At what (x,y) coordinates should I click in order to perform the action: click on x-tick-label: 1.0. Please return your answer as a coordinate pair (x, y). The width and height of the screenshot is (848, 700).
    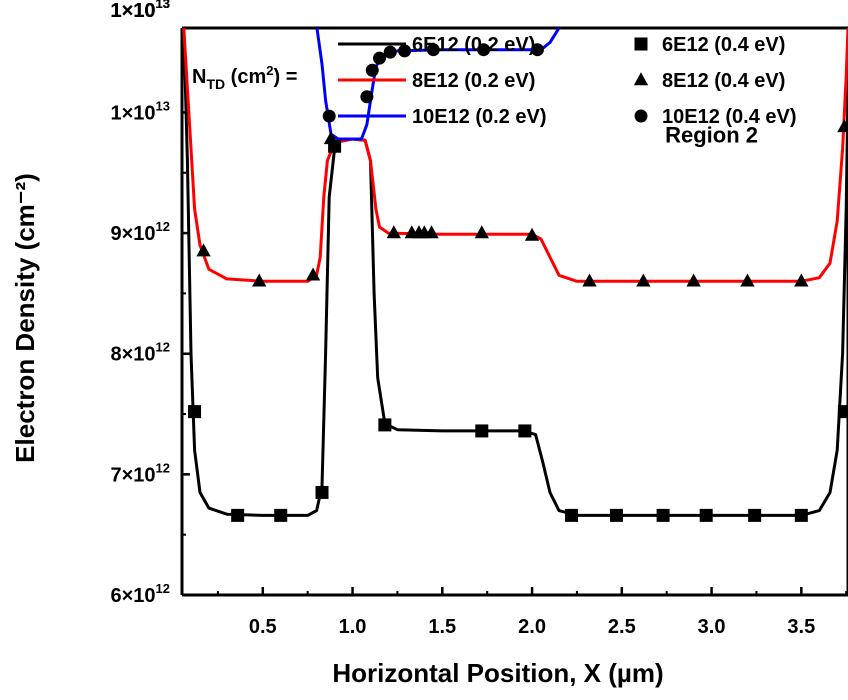
    Looking at the image, I should click on (353, 627).